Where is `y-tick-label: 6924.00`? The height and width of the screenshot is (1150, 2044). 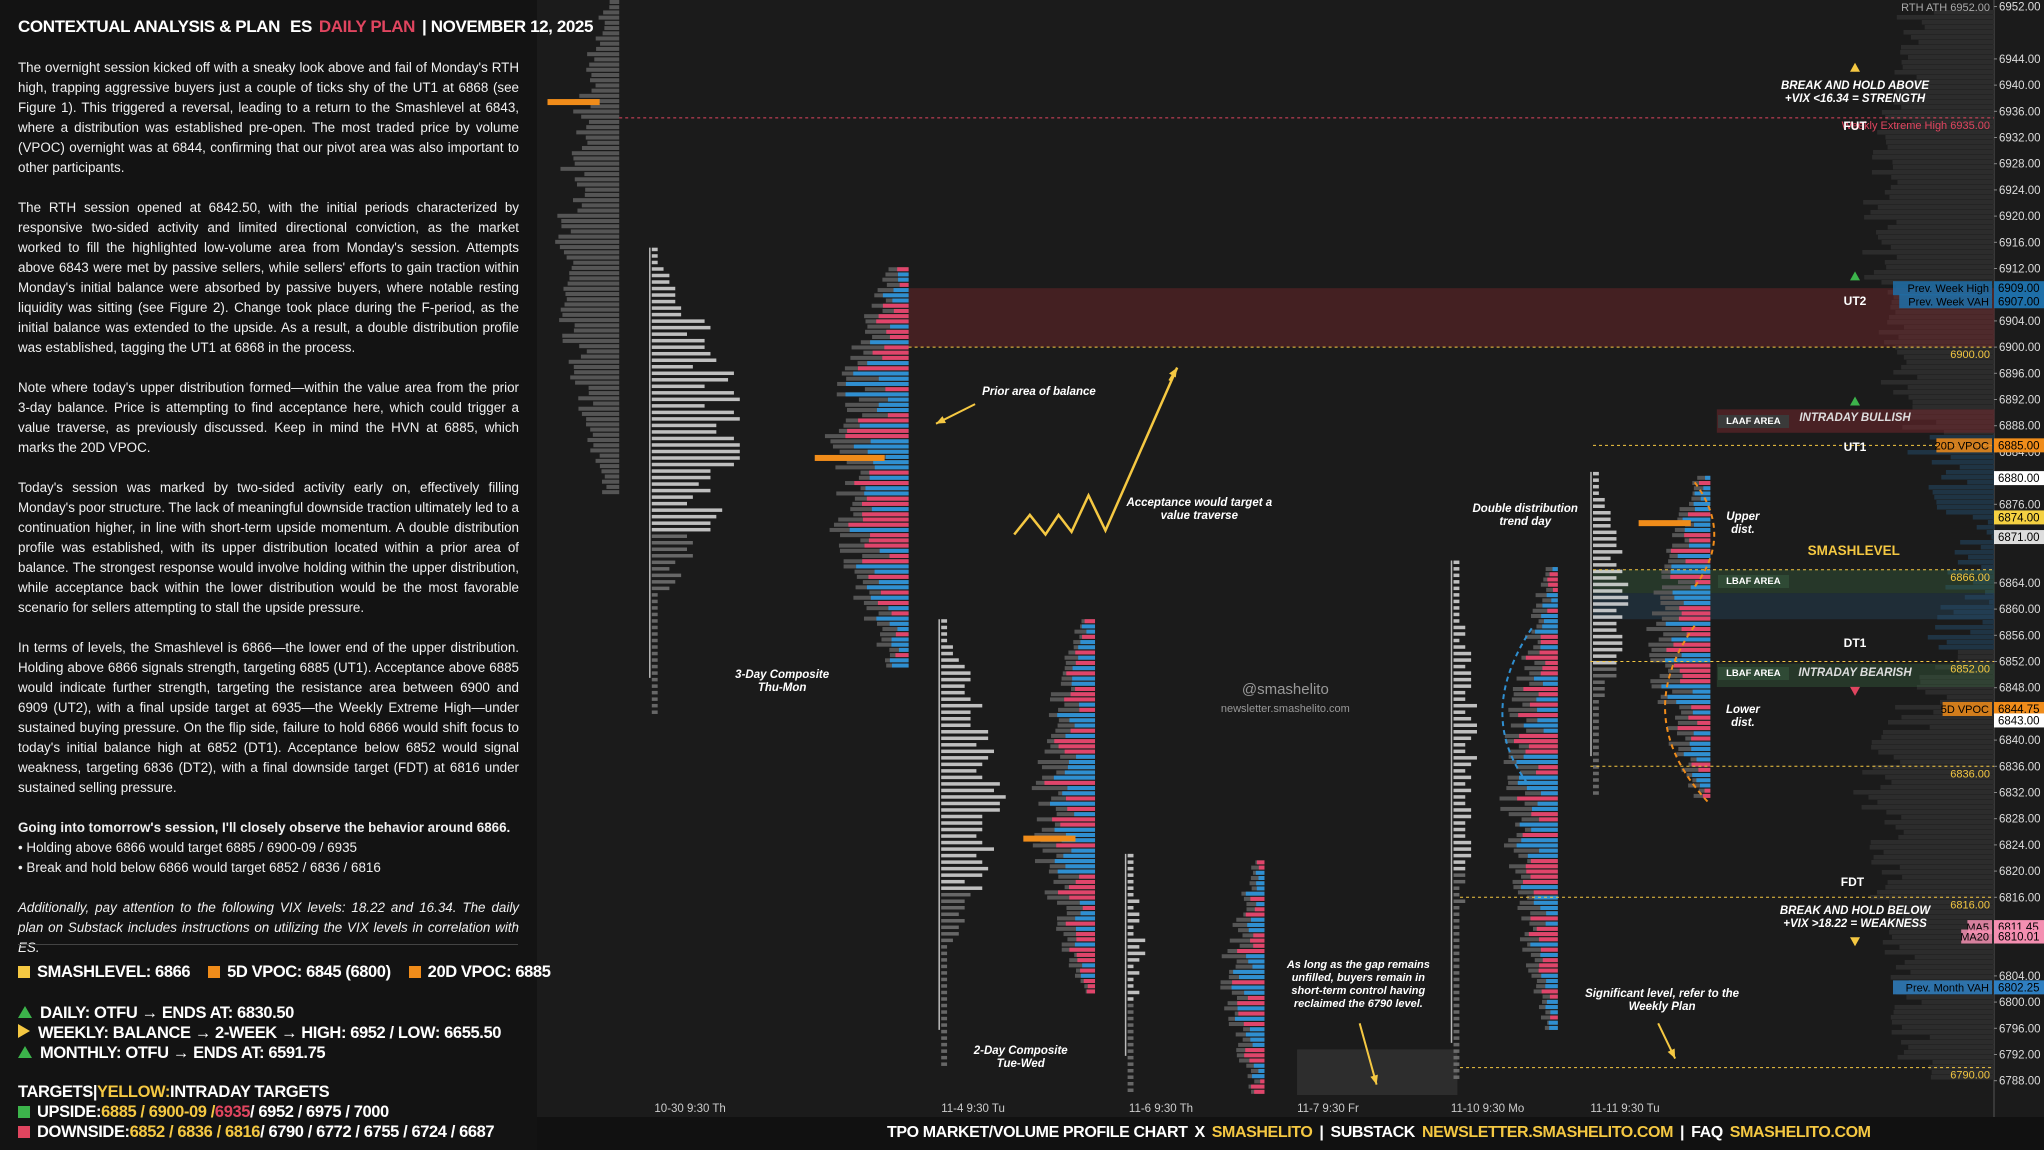 y-tick-label: 6924.00 is located at coordinates (2020, 191).